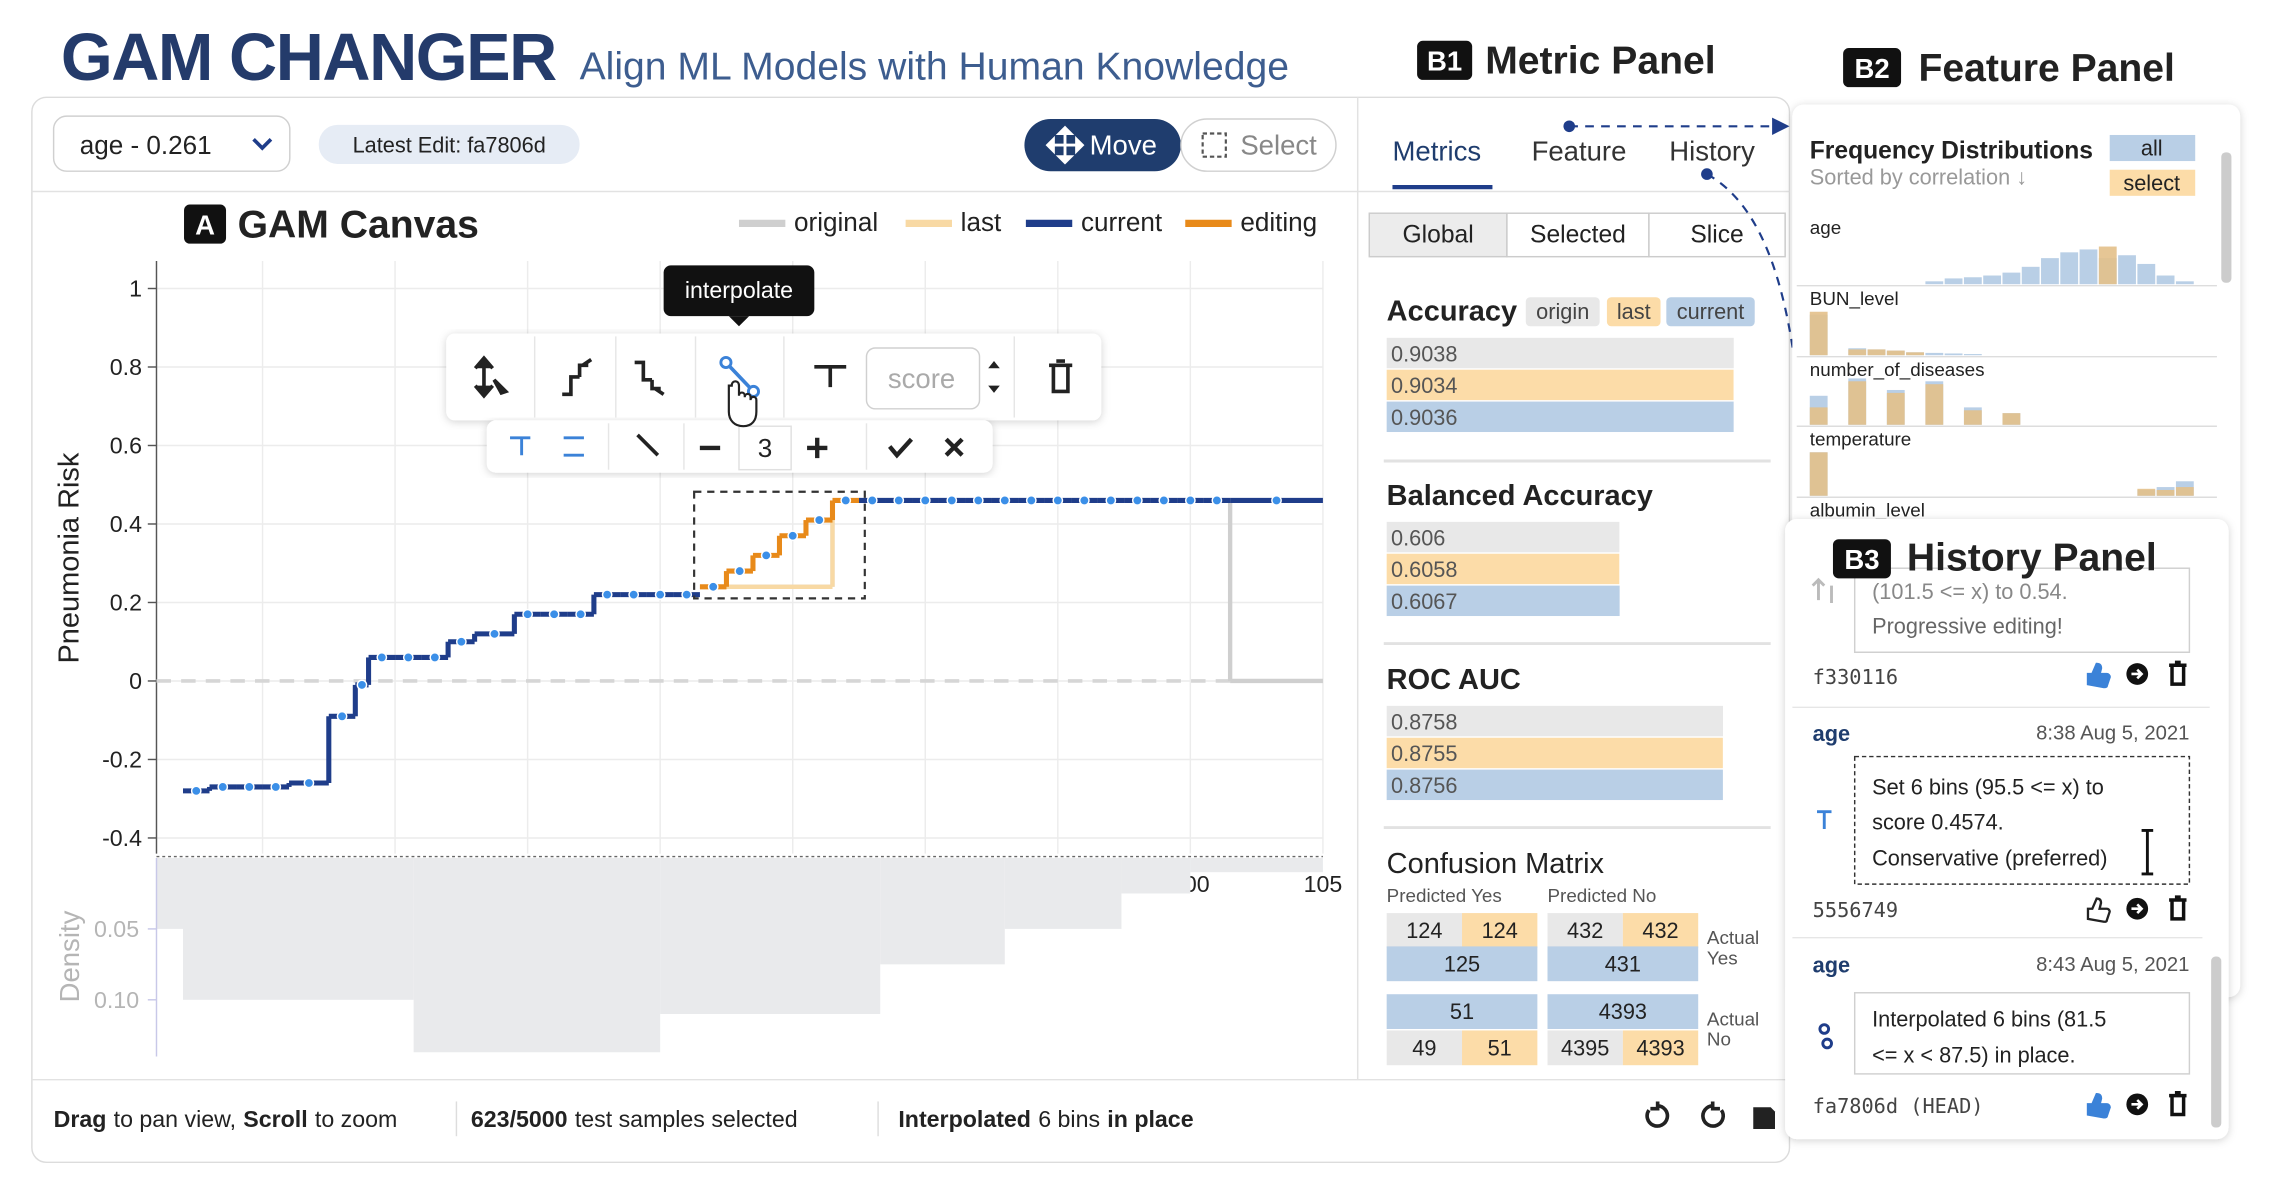  I want to click on latest-edit: Latest Edit: fa7806d, so click(449, 145).